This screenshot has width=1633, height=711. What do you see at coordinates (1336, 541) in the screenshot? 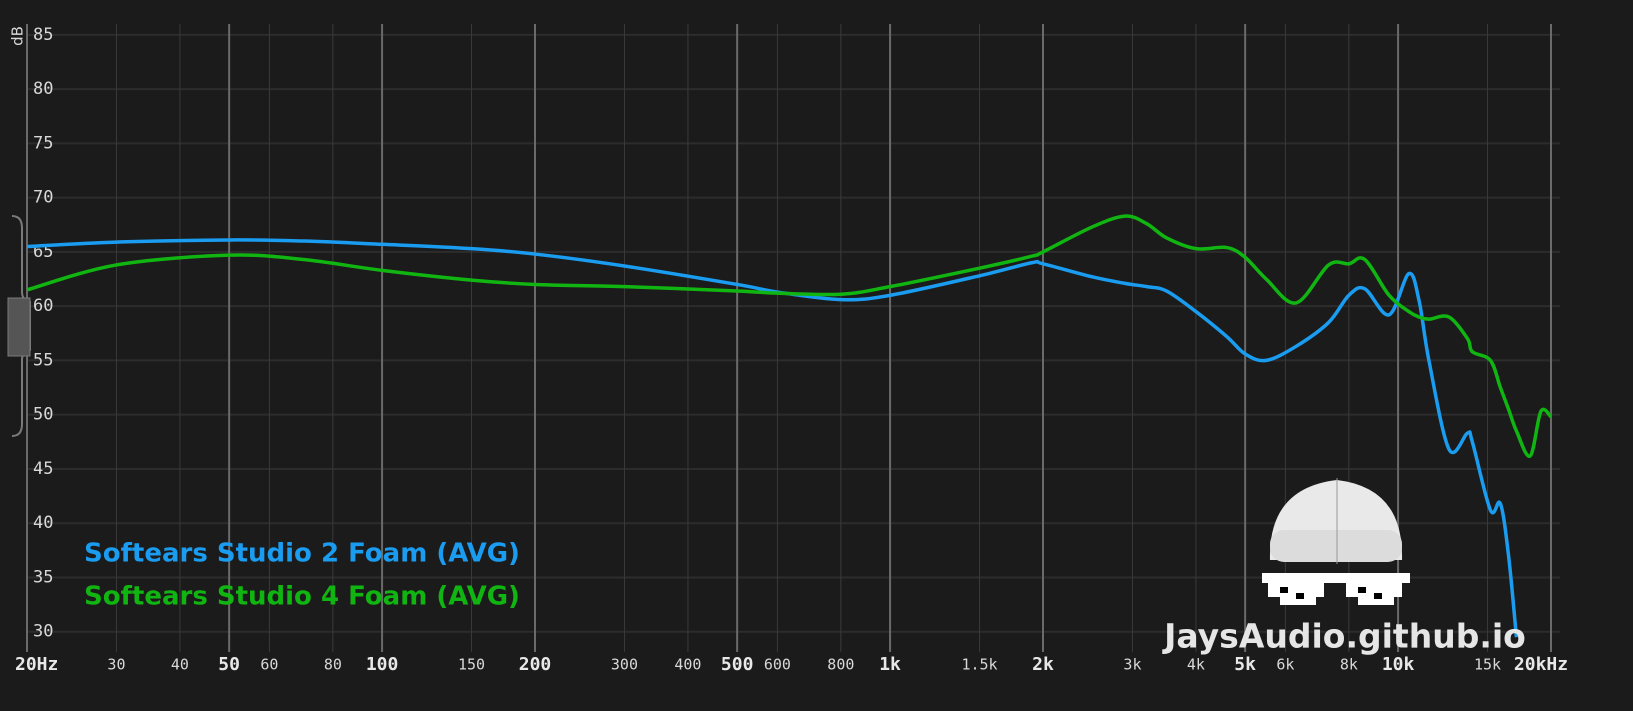
I see `watermark-icon` at bounding box center [1336, 541].